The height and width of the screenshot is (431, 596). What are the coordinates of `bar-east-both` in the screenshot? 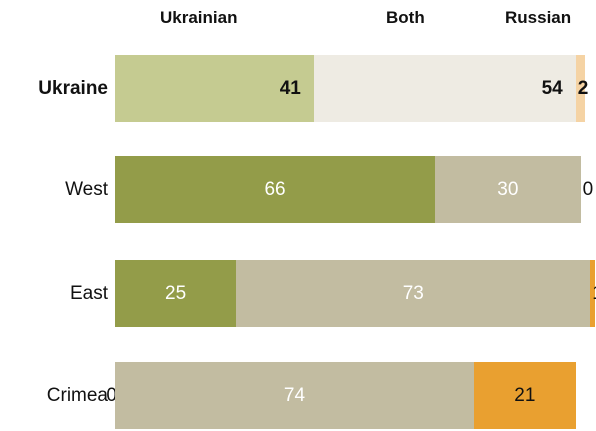 It's located at (413, 293).